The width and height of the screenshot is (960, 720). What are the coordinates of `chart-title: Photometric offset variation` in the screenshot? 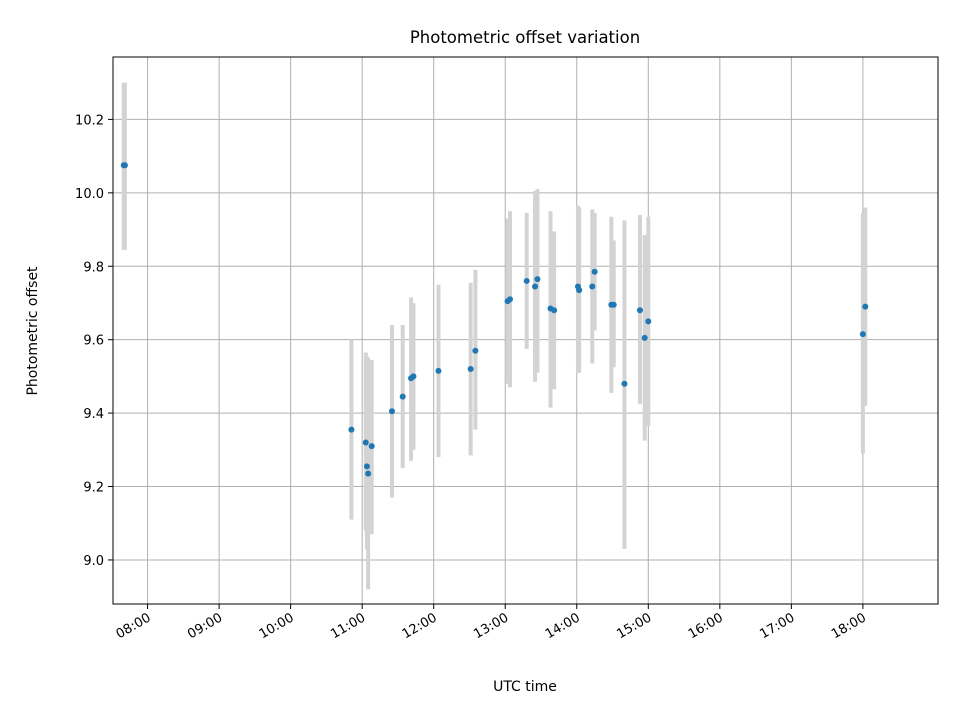 It's located at (525, 37).